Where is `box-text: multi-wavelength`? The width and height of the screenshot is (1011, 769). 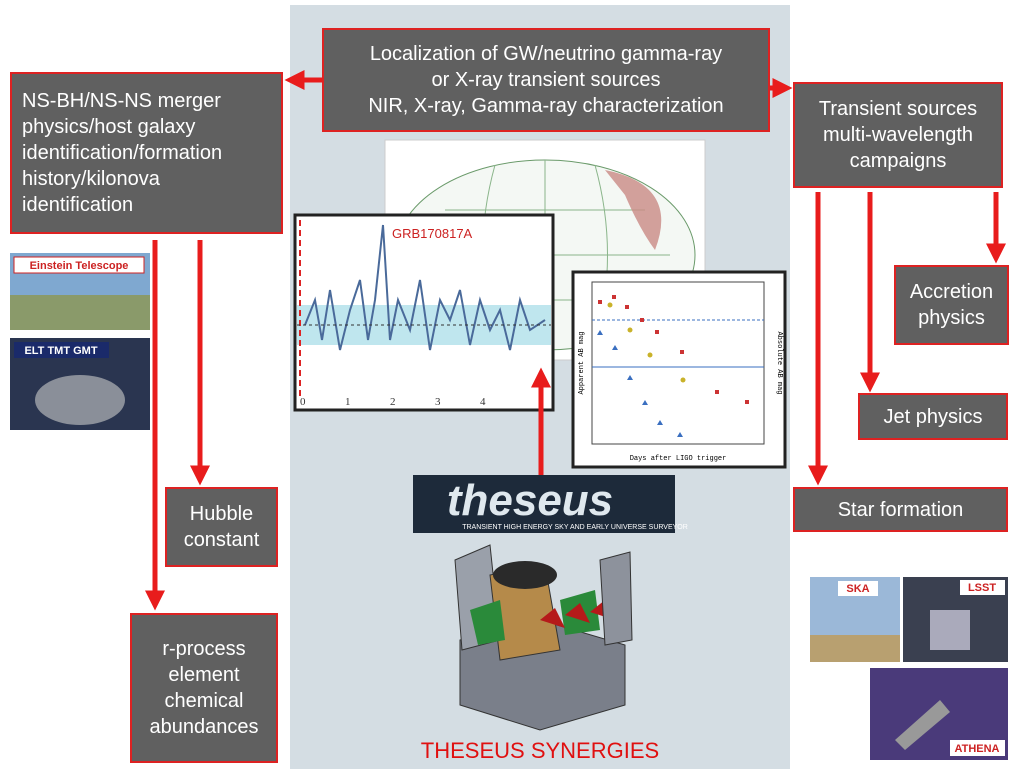 box-text: multi-wavelength is located at coordinates (898, 135).